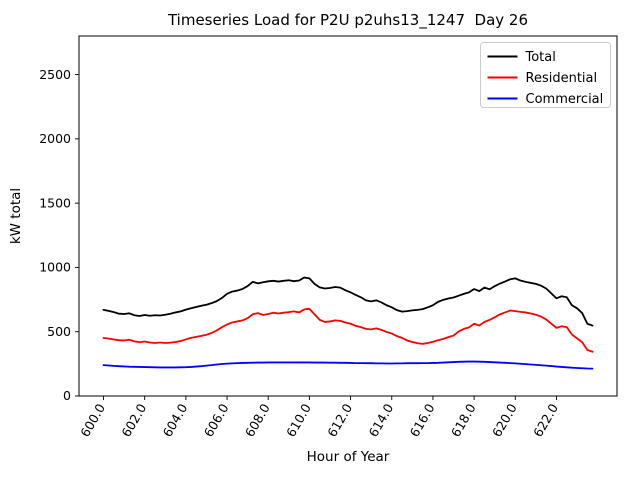  I want to click on y-tick-label: 1500, so click(55, 202).